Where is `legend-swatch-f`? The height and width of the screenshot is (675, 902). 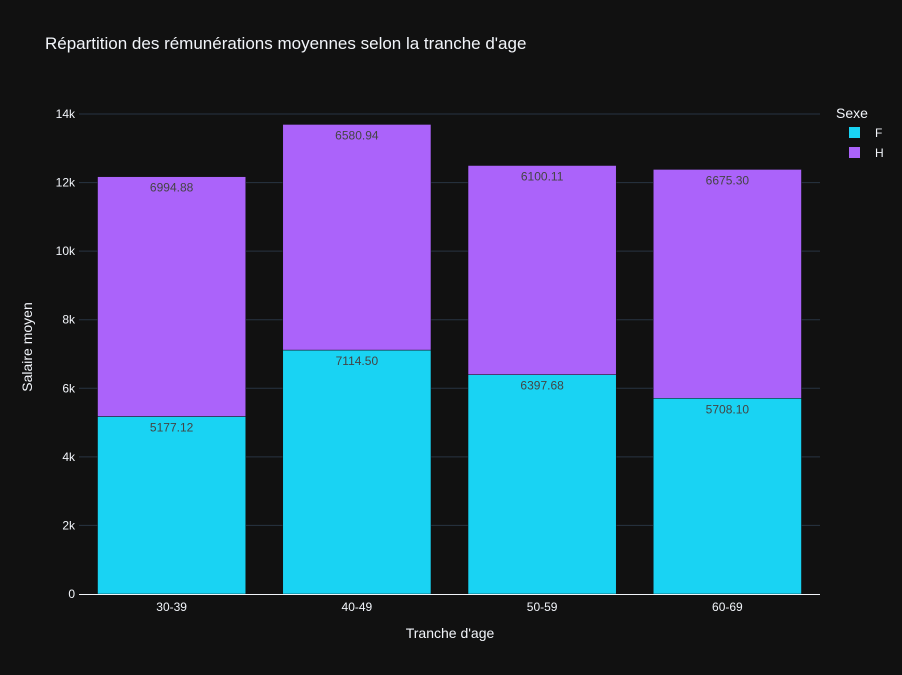 legend-swatch-f is located at coordinates (854, 132).